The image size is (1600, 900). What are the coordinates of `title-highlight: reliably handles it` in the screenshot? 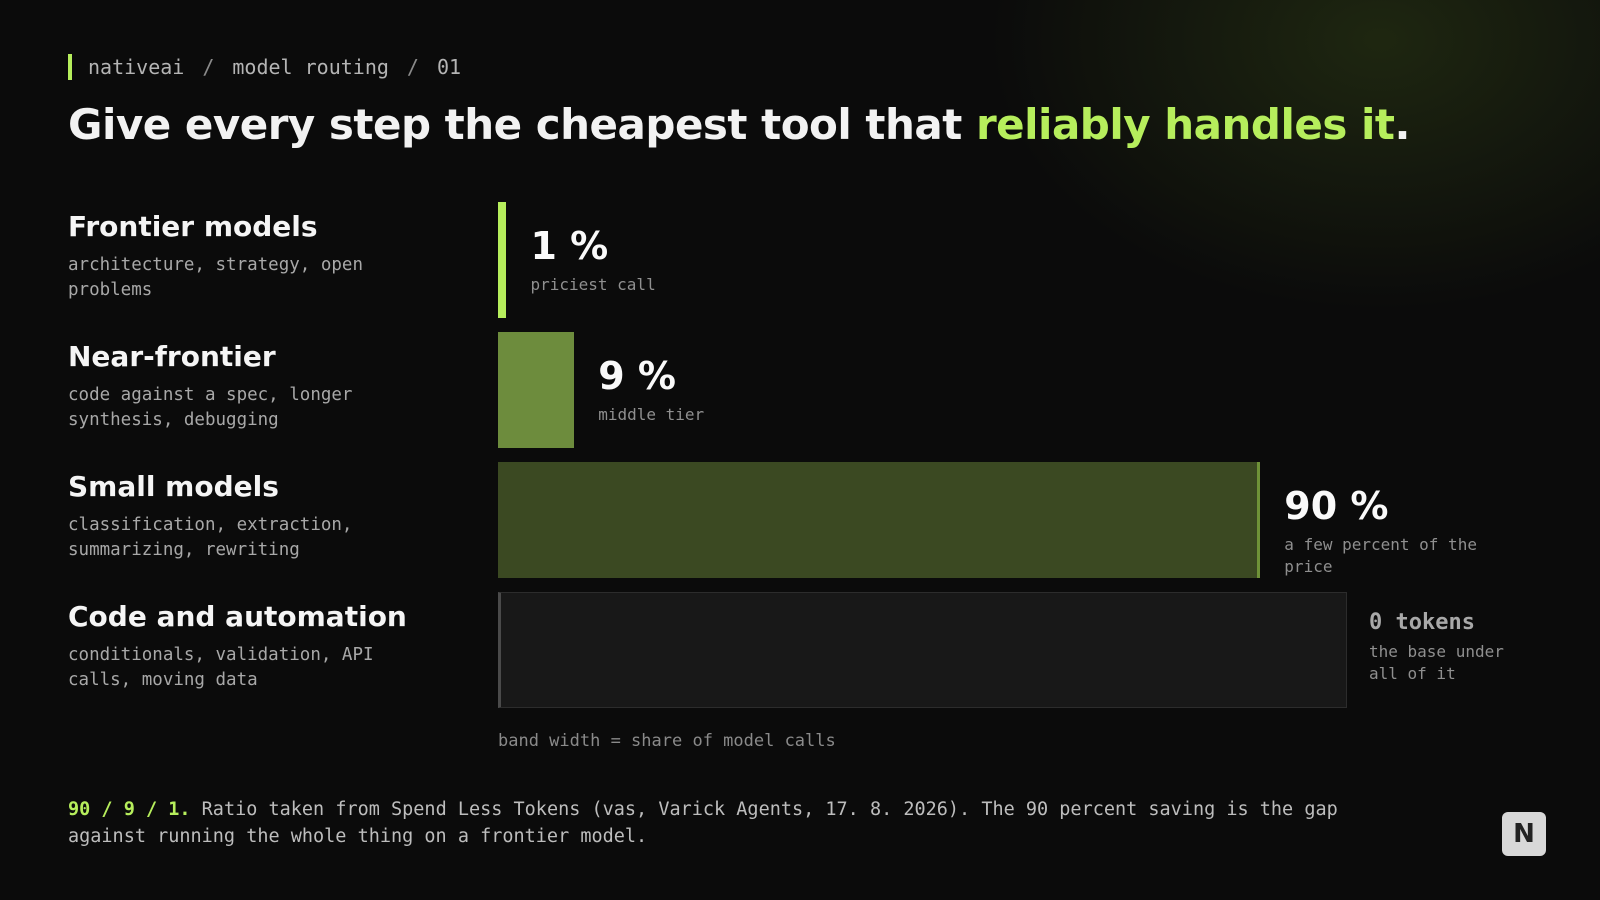 It's located at (1185, 124).